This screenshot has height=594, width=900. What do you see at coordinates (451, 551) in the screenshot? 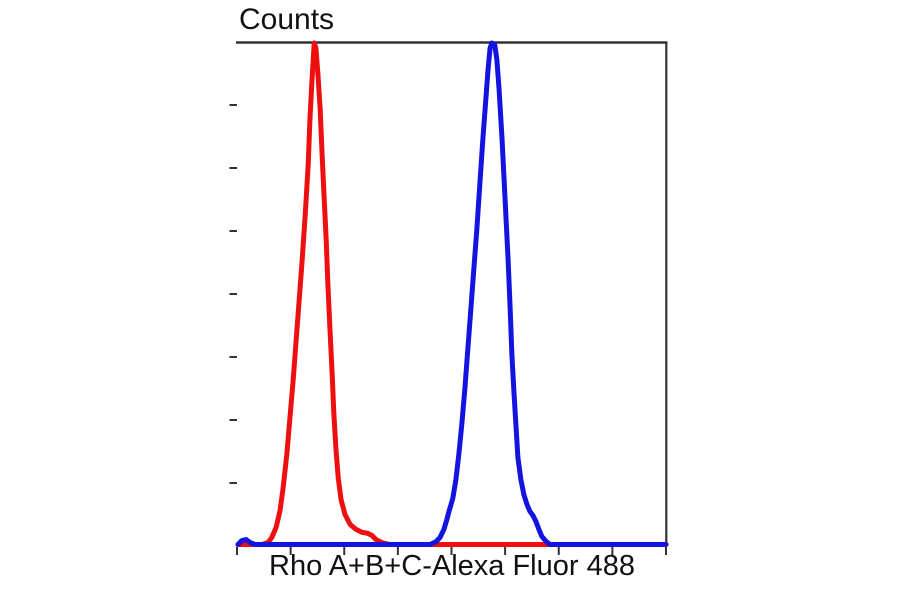
I see `x-axis-ticks` at bounding box center [451, 551].